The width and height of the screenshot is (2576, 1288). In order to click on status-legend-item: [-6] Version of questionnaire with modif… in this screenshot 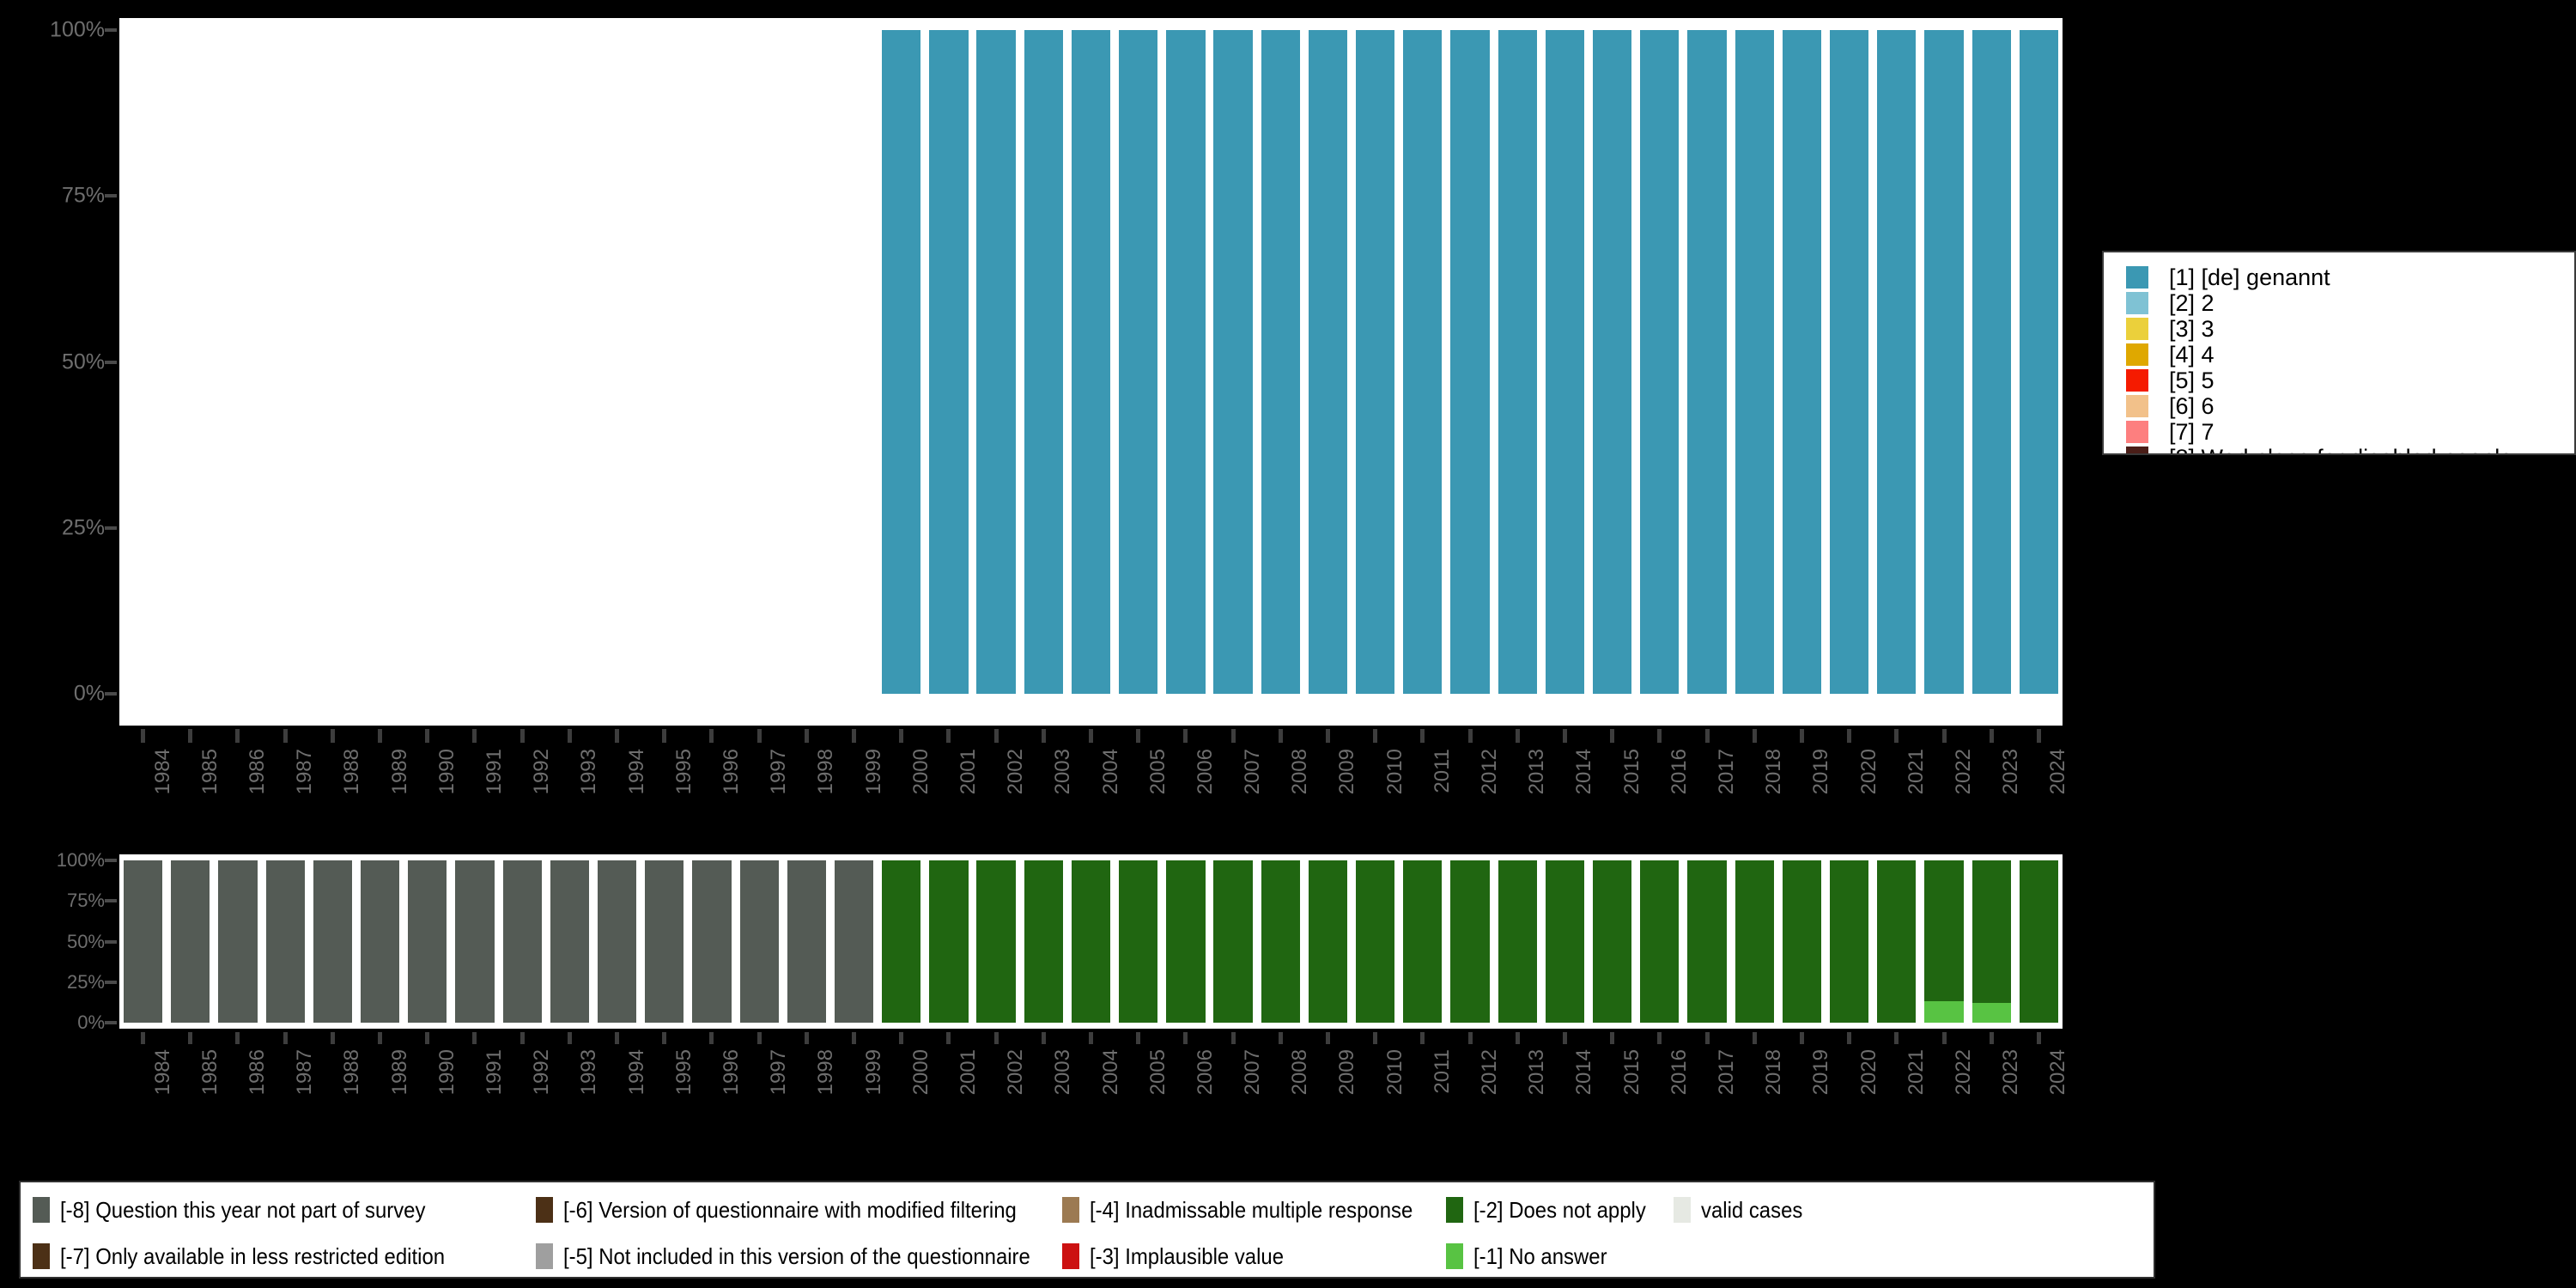, I will do `click(796, 1210)`.